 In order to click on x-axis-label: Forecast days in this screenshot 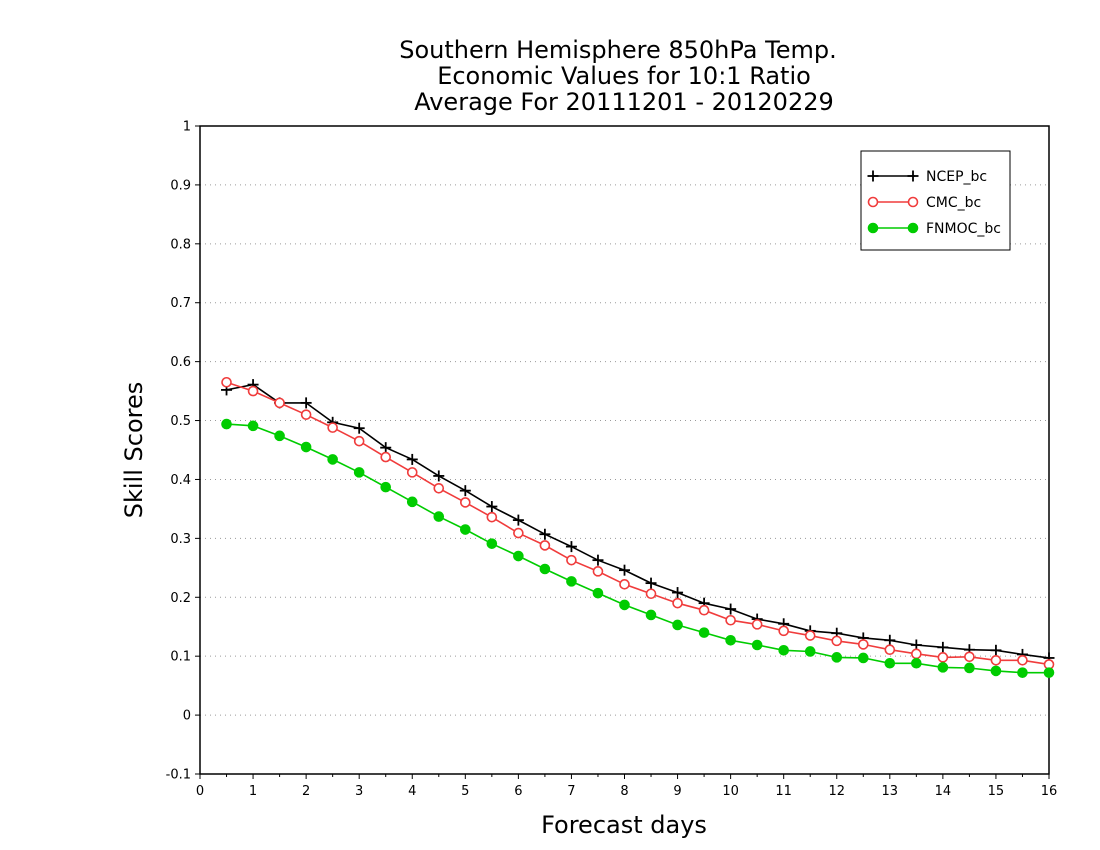, I will do `click(624, 825)`.